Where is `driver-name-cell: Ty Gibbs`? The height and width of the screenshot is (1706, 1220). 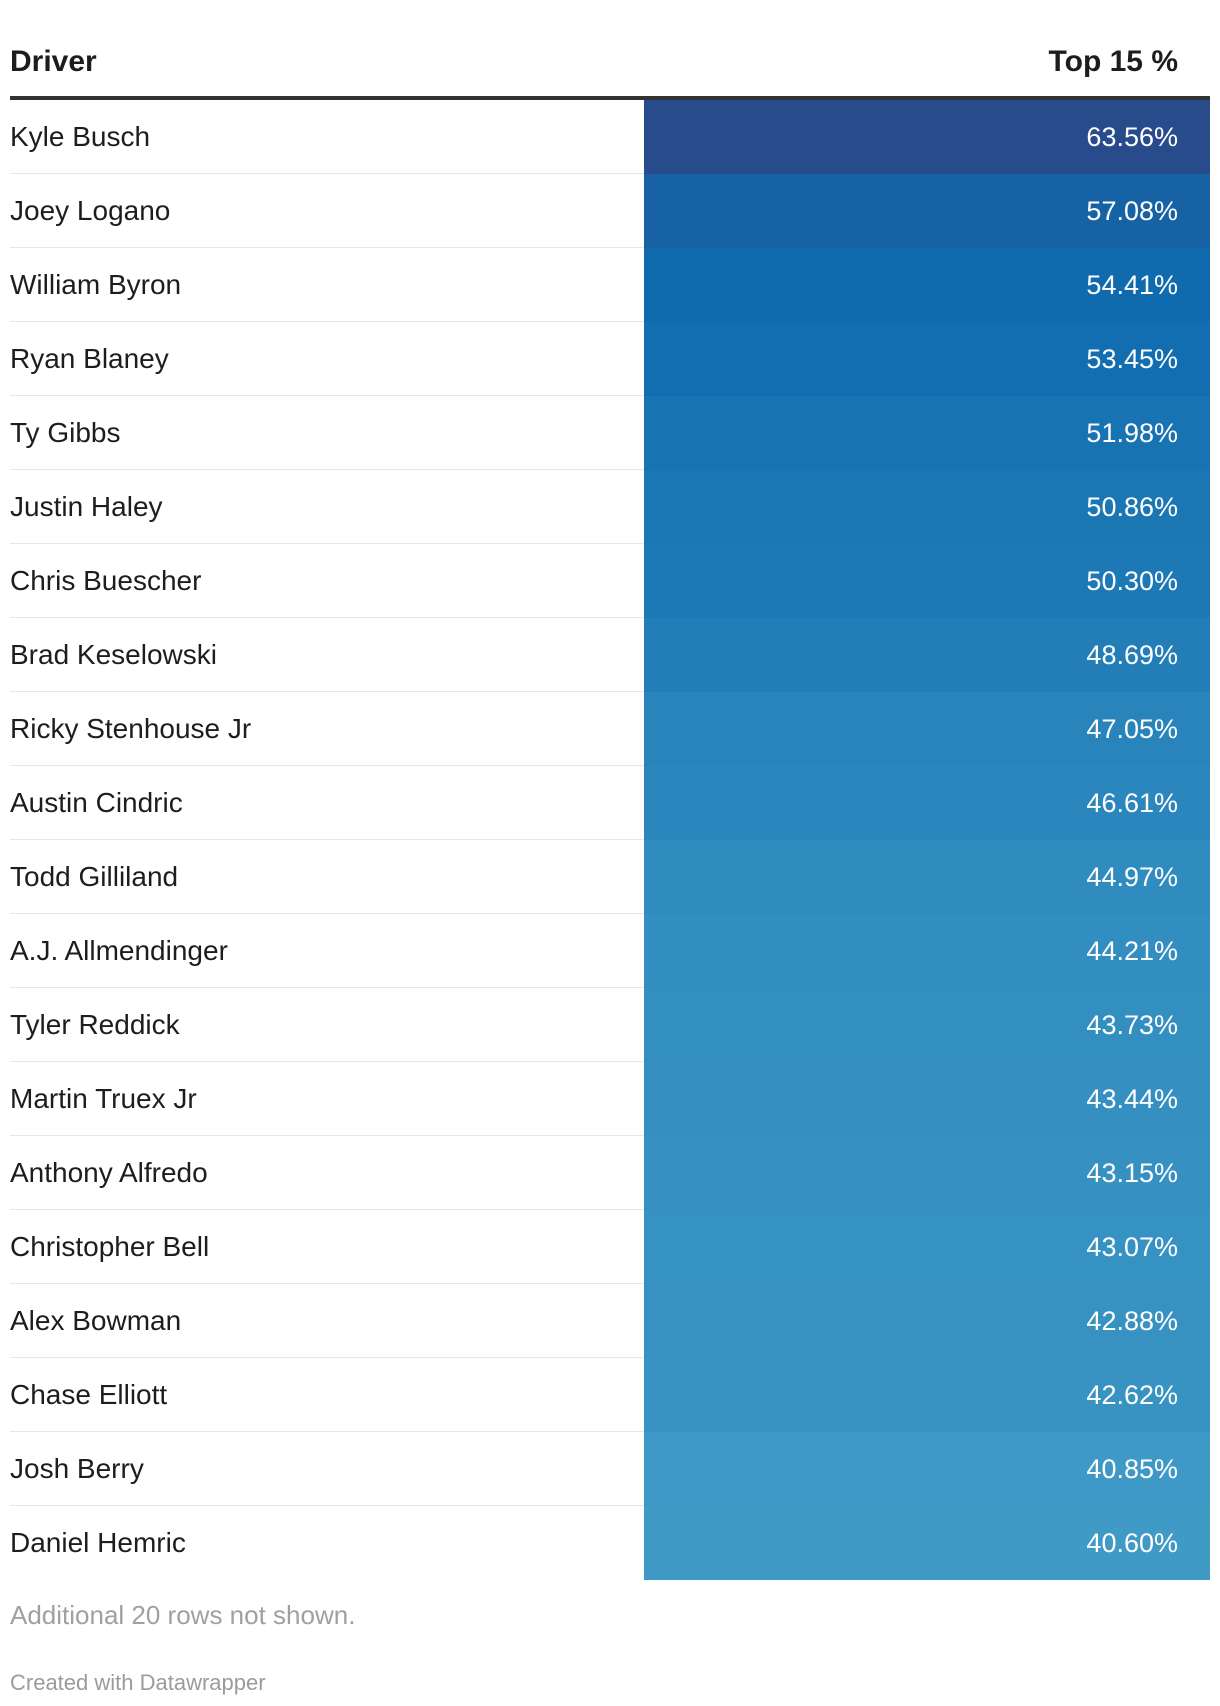 driver-name-cell: Ty Gibbs is located at coordinates (65, 432).